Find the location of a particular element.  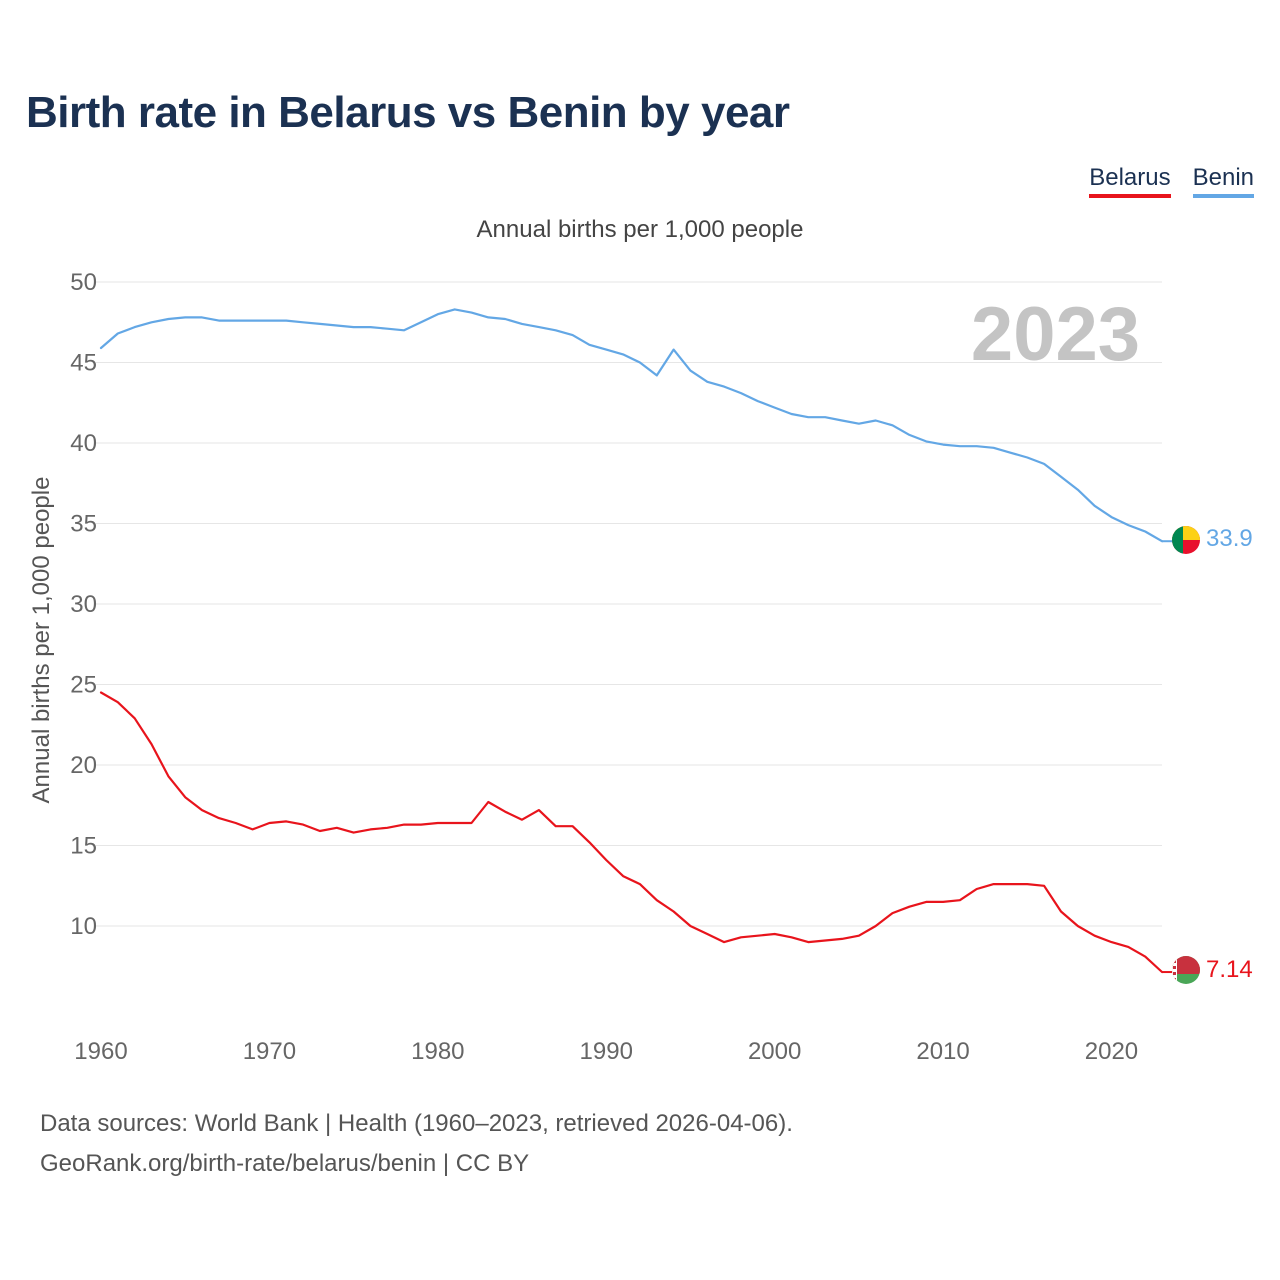

y-axis-ticks: 10 15 20 25 30 35 40 45 50 is located at coordinates (83, 604).